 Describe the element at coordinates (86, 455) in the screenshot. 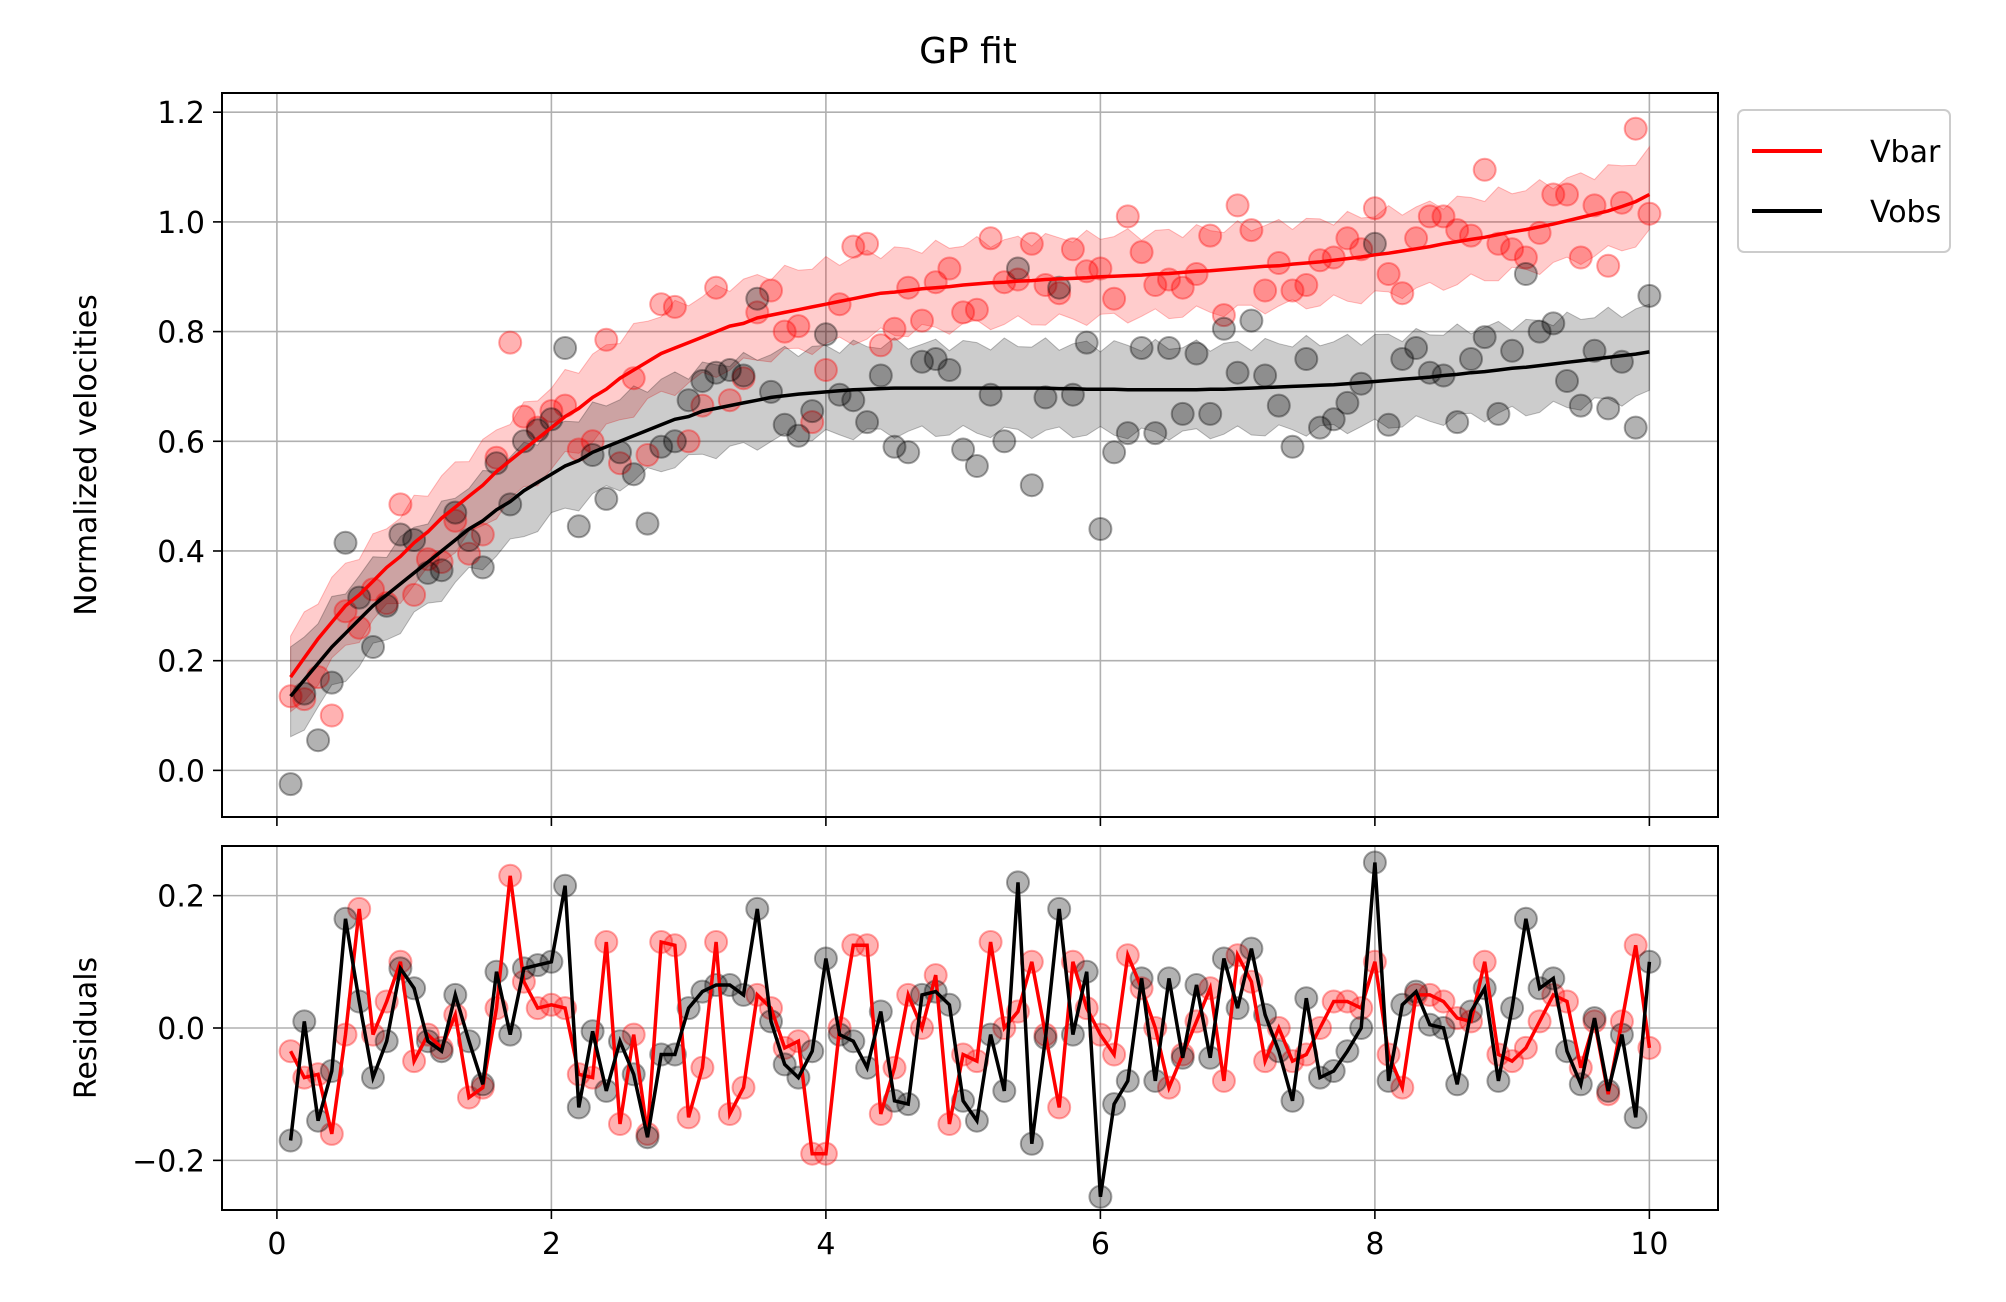

I see `top-y-axis-label: Normalized velocities` at that location.